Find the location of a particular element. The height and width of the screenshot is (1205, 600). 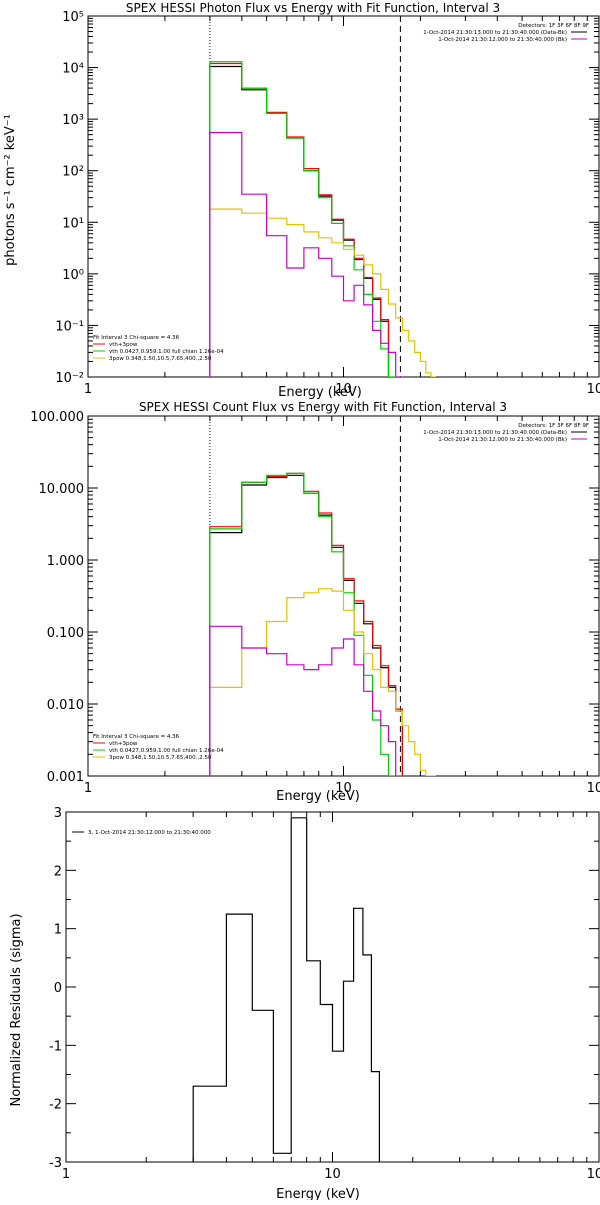

count-fit-header: Fit Interval 3 Chi-square = 4.36 is located at coordinates (136, 737).